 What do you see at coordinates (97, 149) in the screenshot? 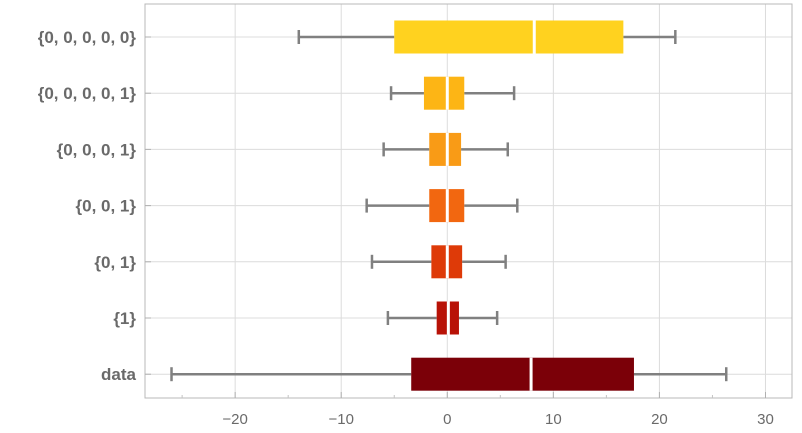
I see `category-label: {0, 0, 0, 1}` at bounding box center [97, 149].